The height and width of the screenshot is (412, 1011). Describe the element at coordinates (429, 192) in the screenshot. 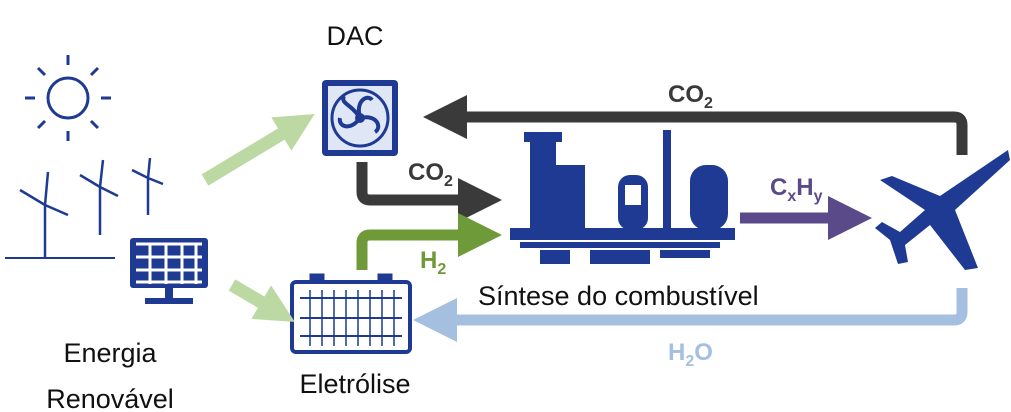

I see `arrow-co2-dac` at that location.